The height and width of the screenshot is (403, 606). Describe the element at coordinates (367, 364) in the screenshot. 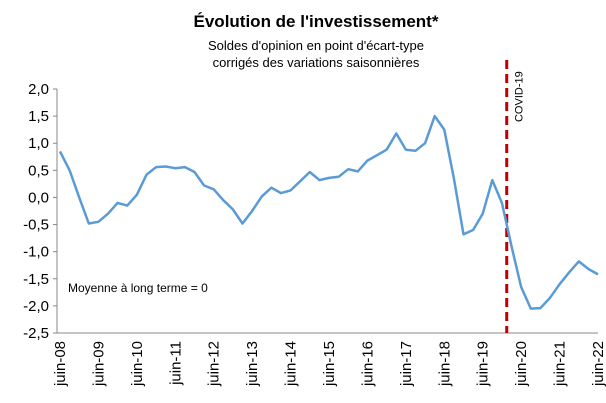

I see `x-tick-label: juin-16` at that location.